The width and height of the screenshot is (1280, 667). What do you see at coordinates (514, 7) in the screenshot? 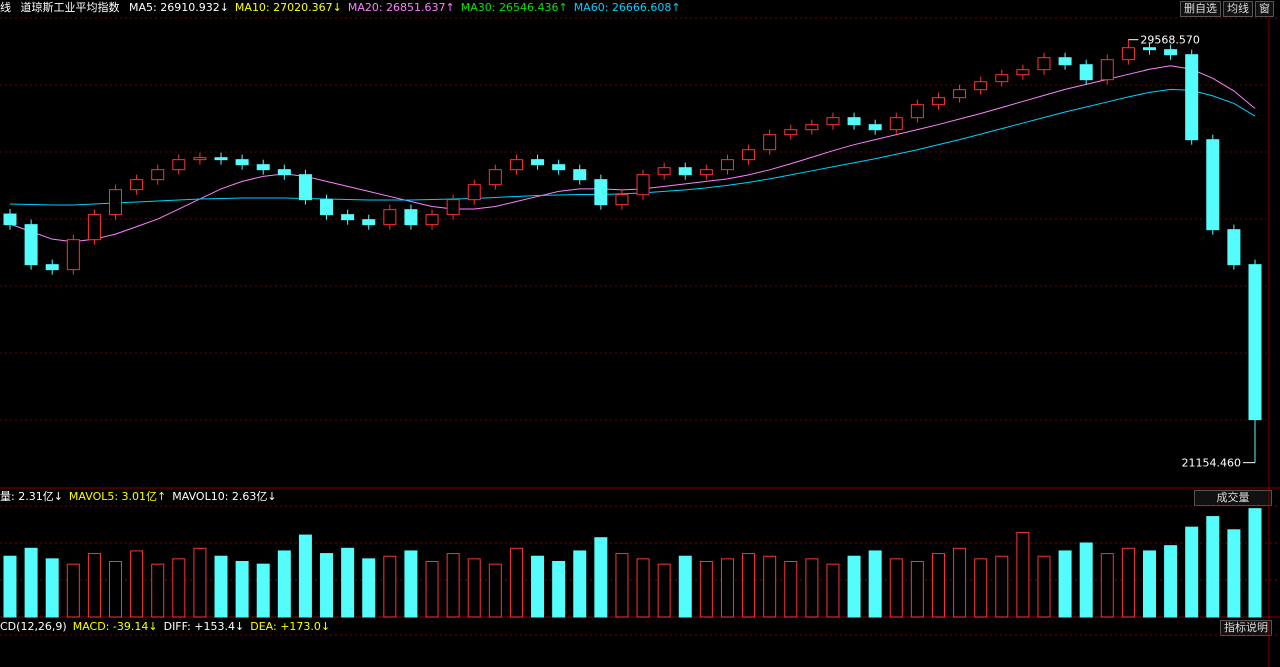
I see `ma-legend: MA30: 26546.436↑` at bounding box center [514, 7].